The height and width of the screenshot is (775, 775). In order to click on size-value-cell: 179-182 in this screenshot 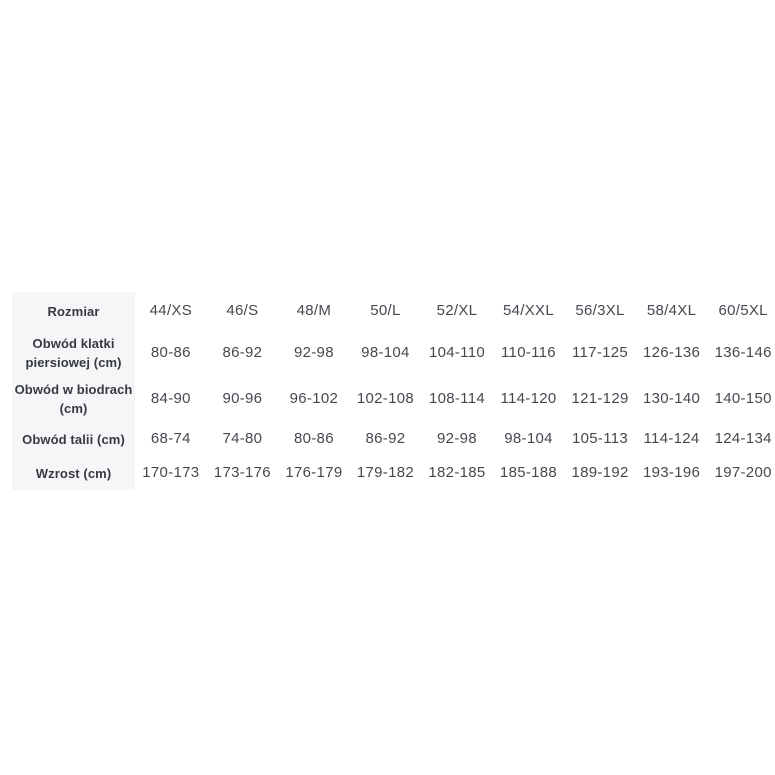, I will do `click(385, 472)`.